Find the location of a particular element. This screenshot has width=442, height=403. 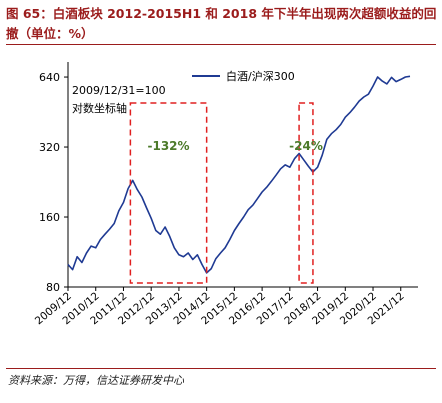

source-rule is located at coordinates (221, 368).